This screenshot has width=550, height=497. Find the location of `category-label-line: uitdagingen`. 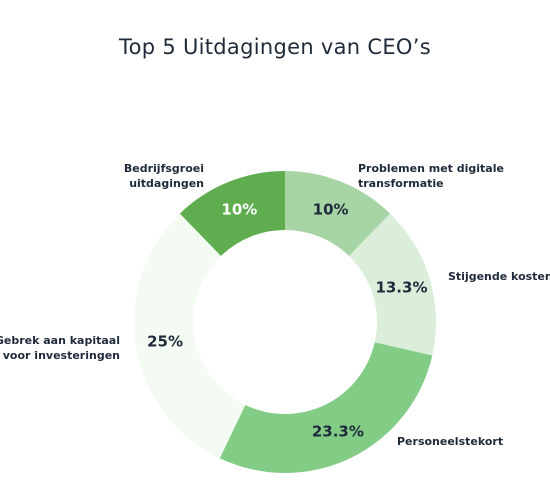

category-label-line: uitdagingen is located at coordinates (166, 183).